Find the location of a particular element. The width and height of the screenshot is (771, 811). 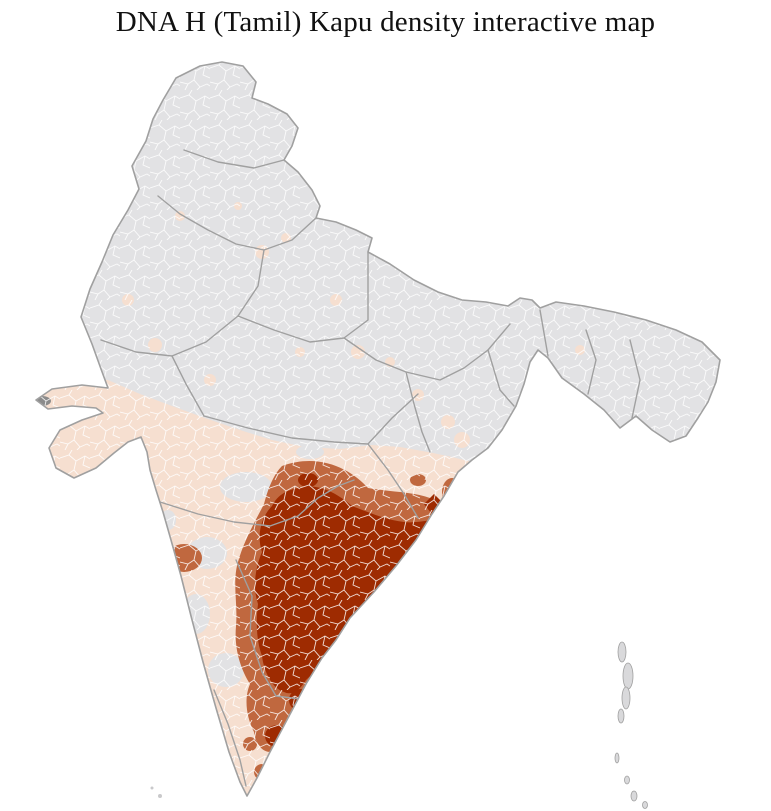

andaman-nicobar-islands is located at coordinates (631, 725).